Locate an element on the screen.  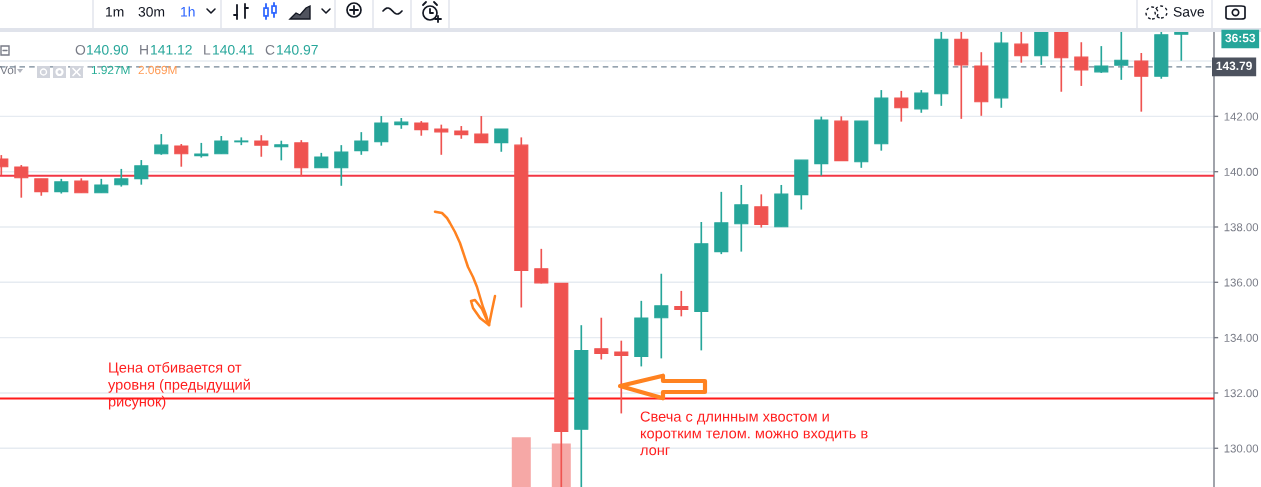
annotation: 2.069M is located at coordinates (157, 70).